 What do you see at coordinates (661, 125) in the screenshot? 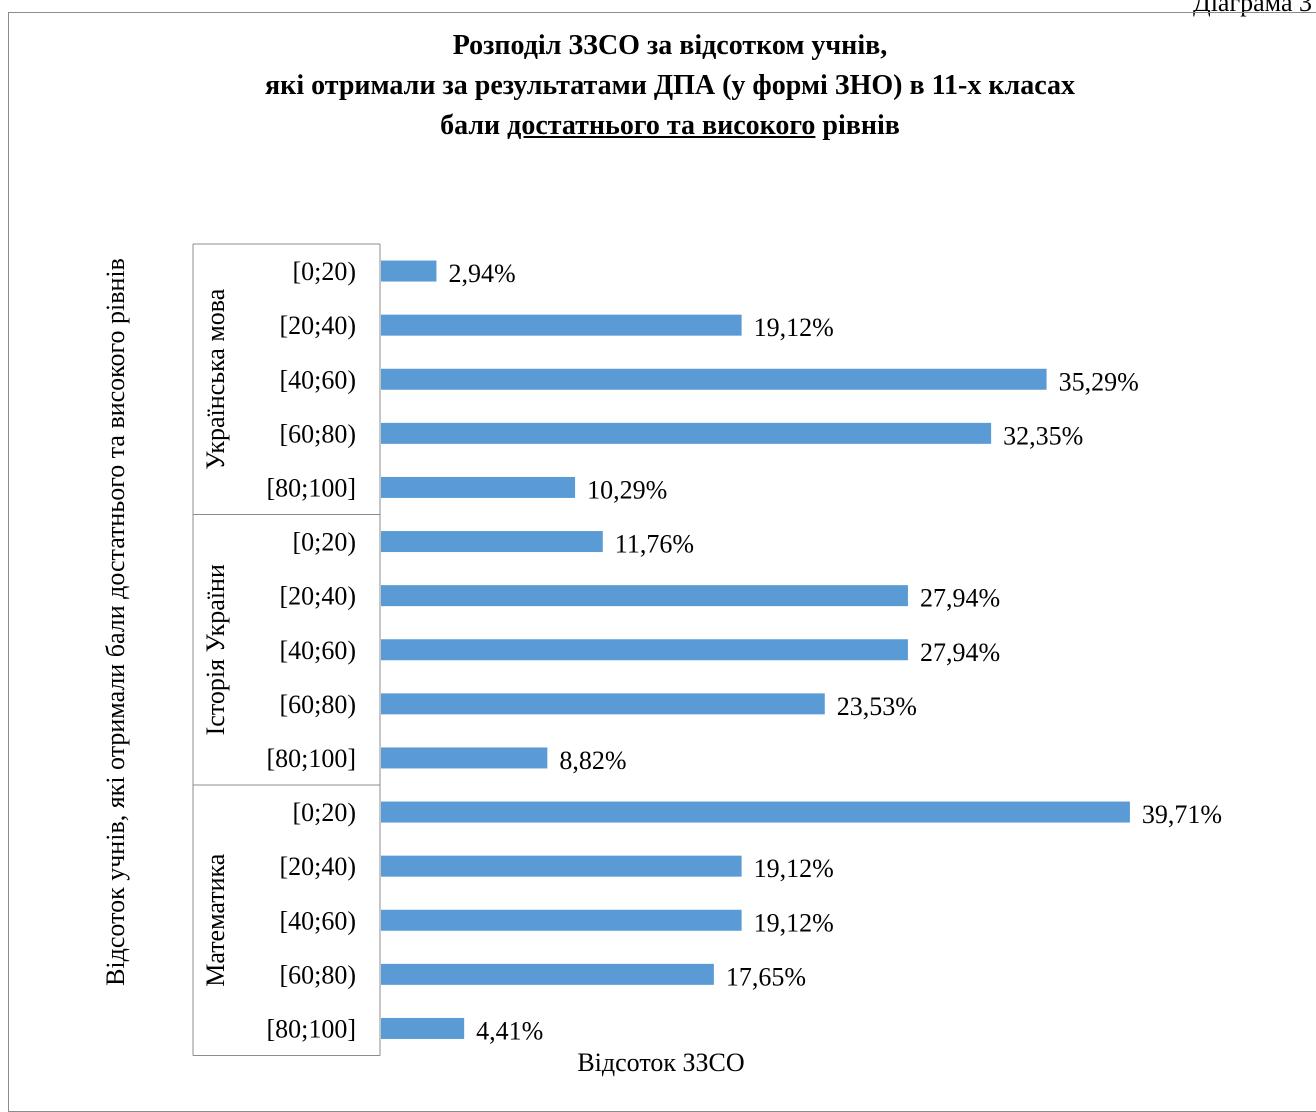
I see `chart-title-underlined: достатнього та високого` at bounding box center [661, 125].